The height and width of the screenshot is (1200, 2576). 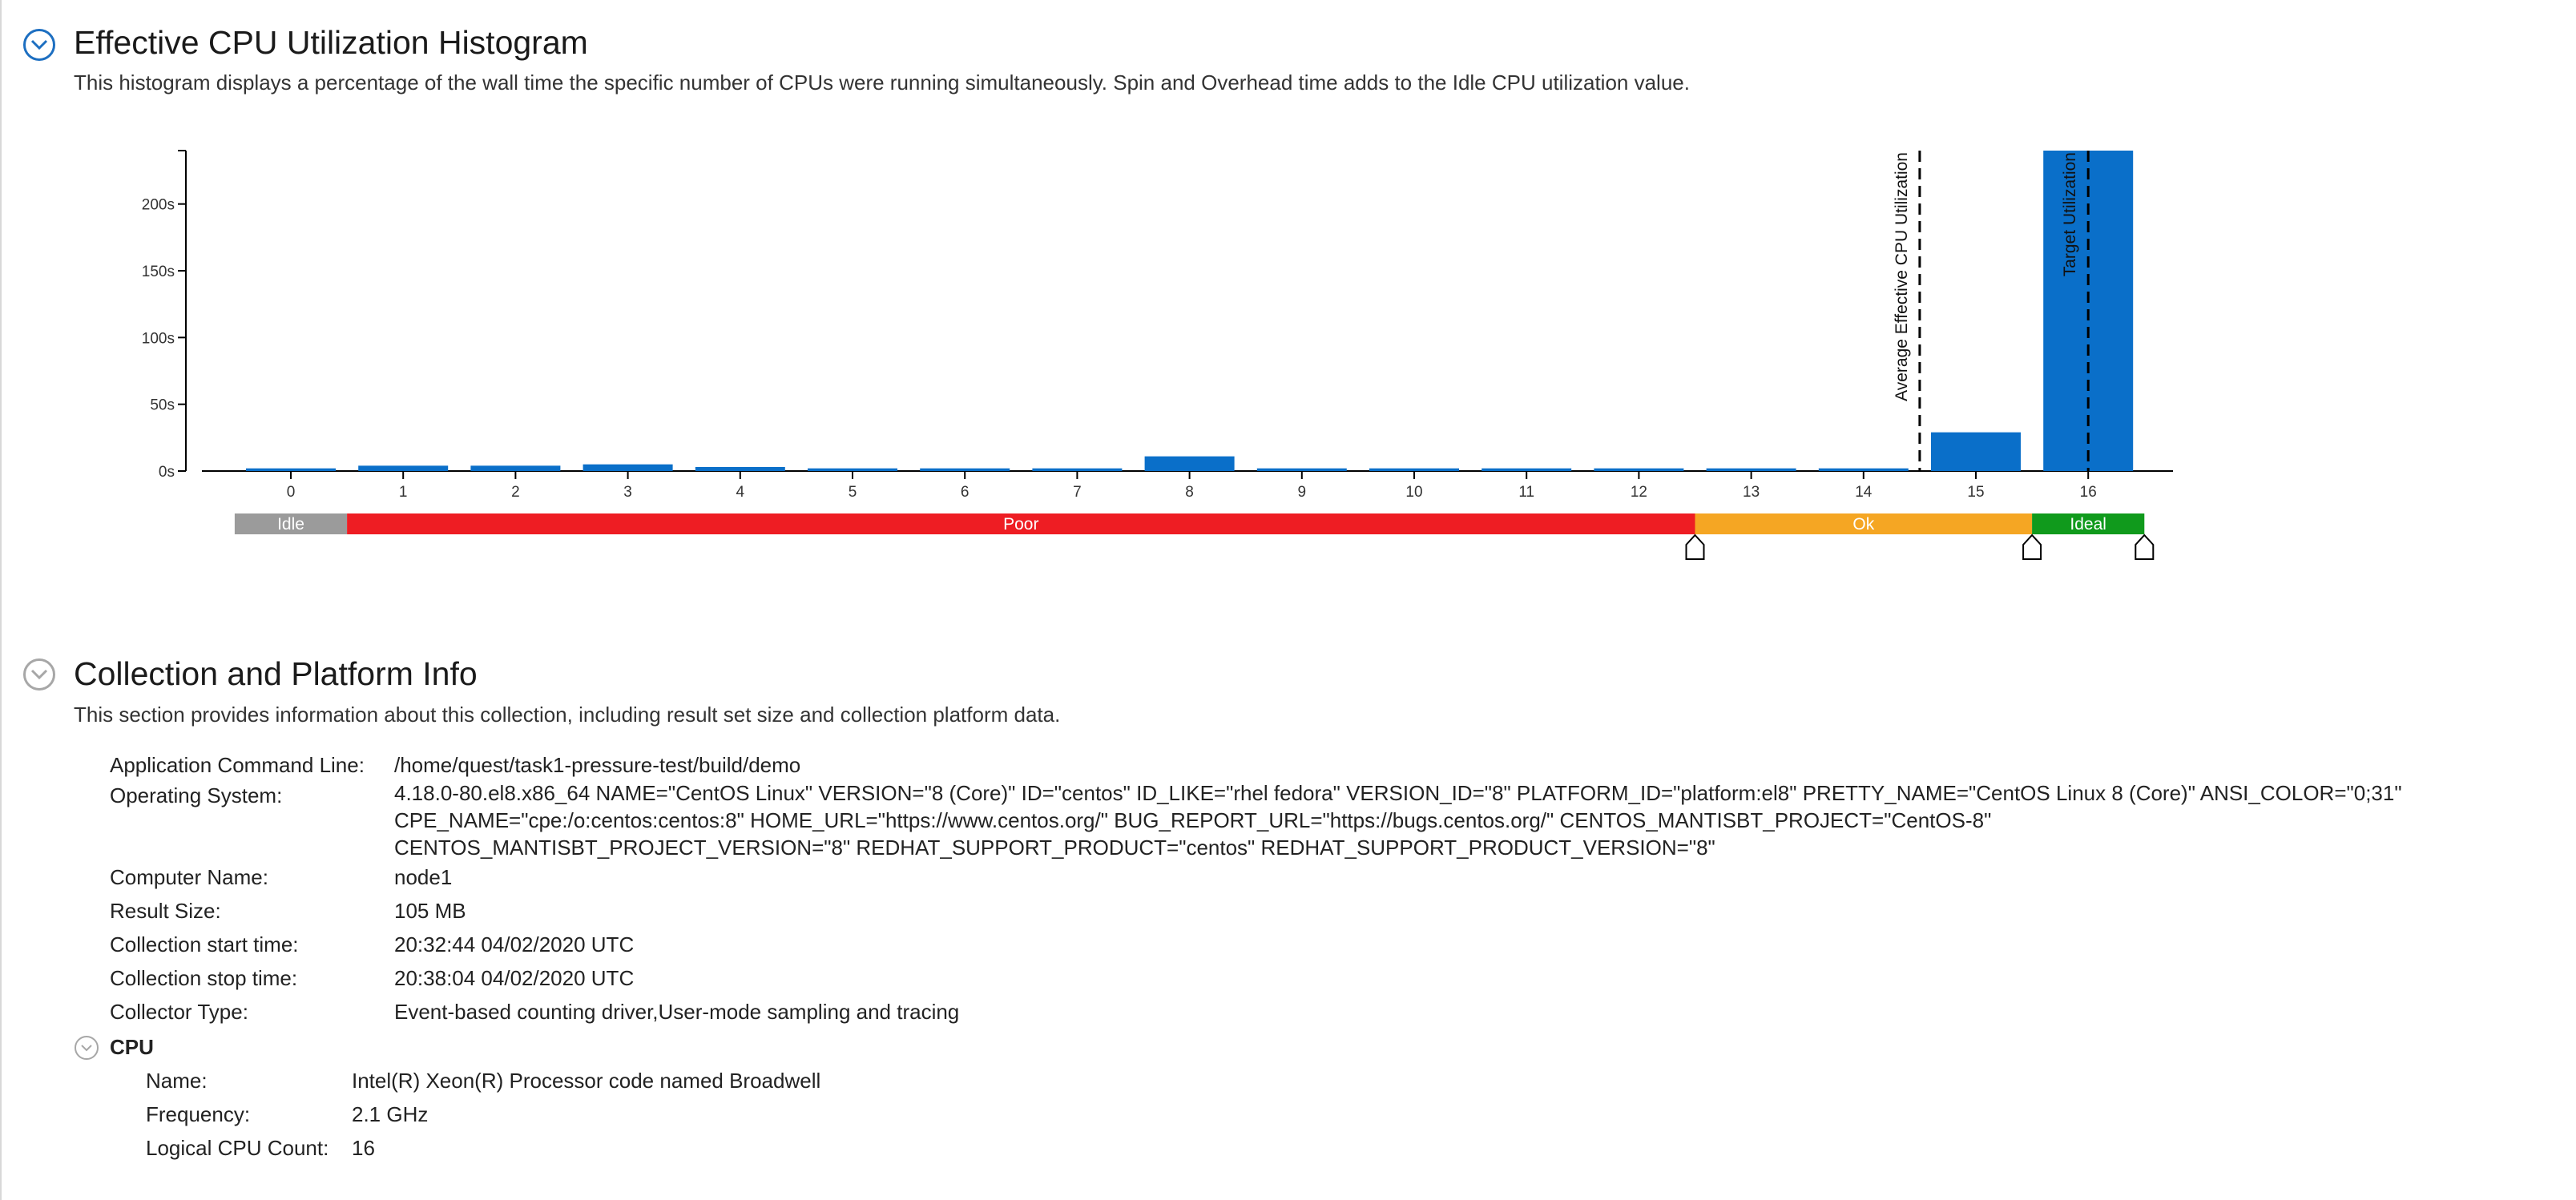 What do you see at coordinates (2088, 492) in the screenshot?
I see `x-tick-label: 16` at bounding box center [2088, 492].